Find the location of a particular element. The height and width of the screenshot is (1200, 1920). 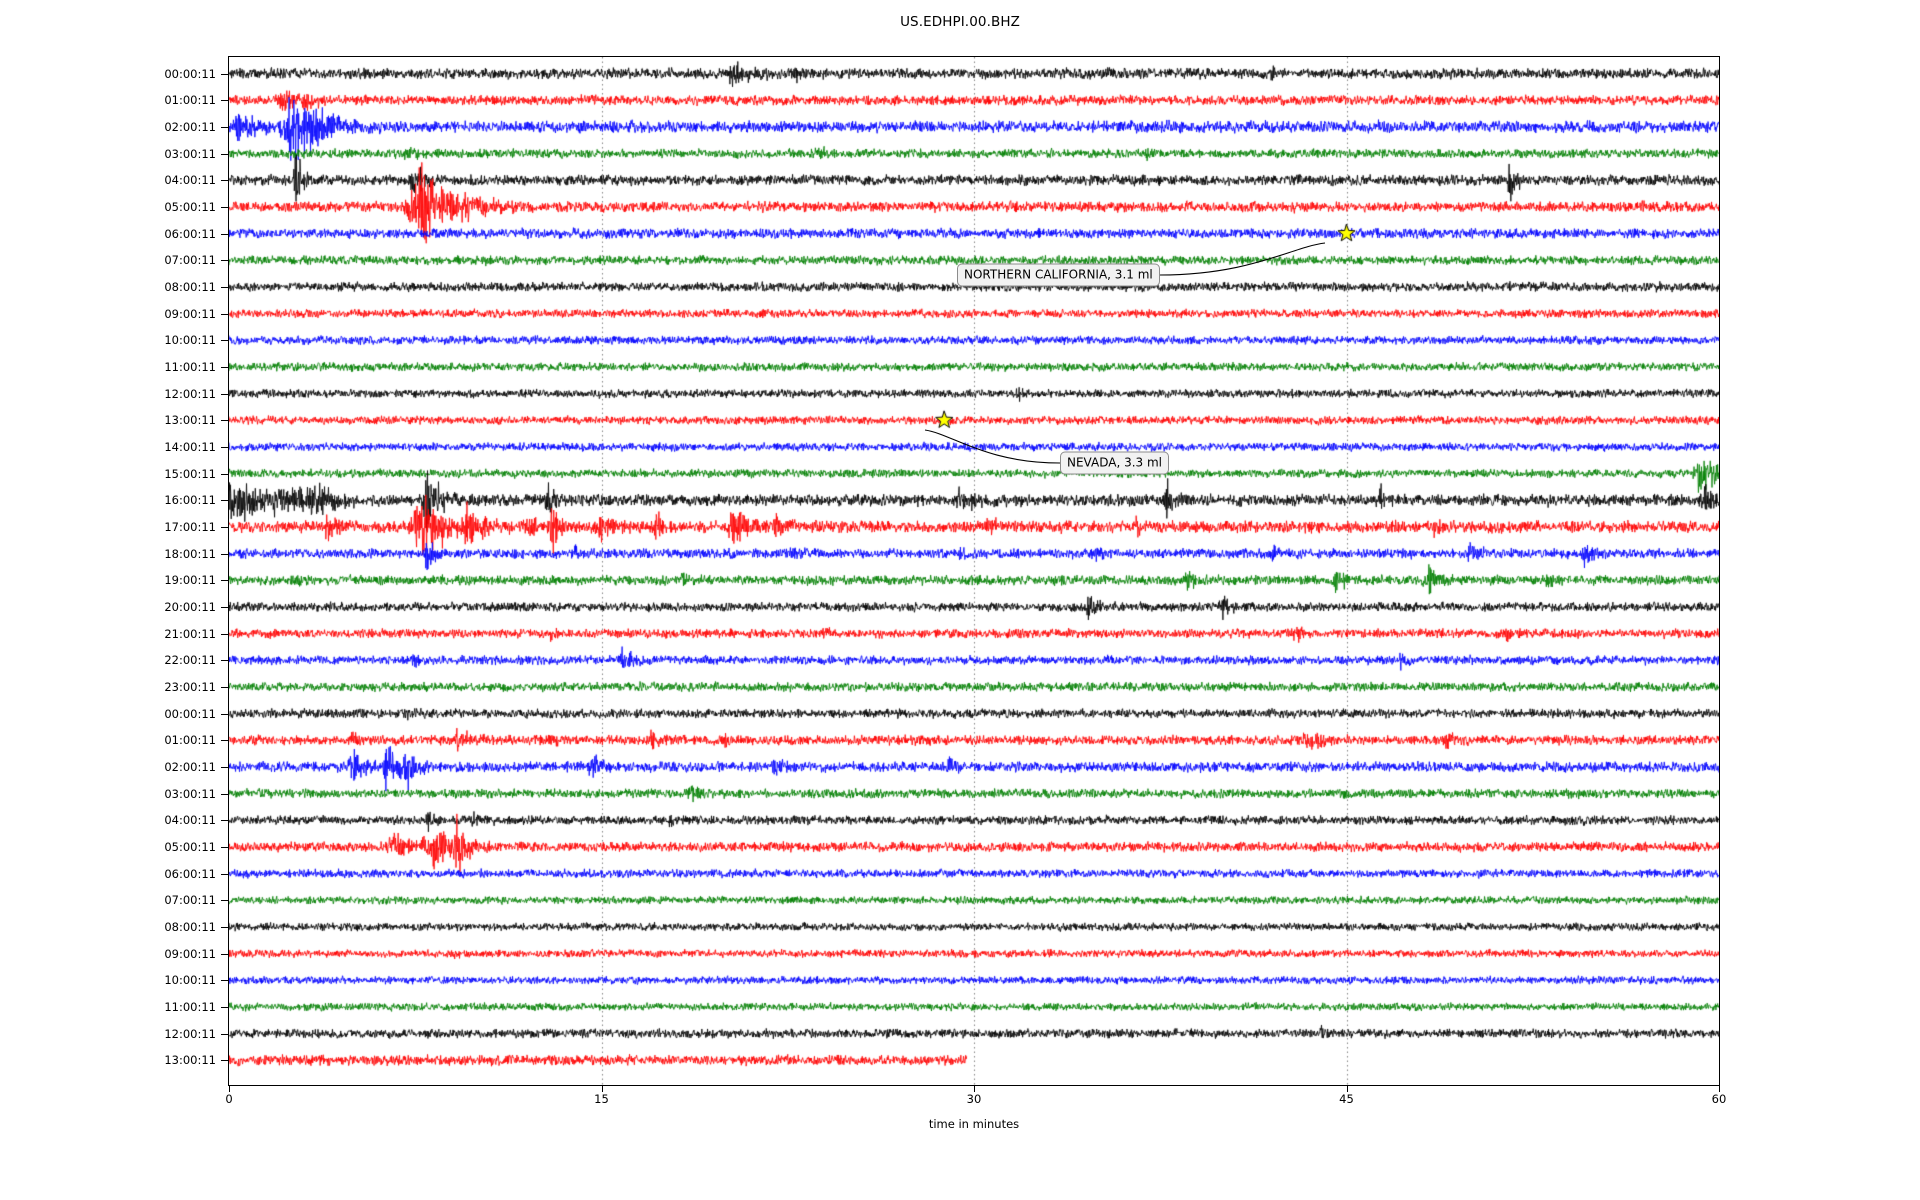

y-axis-tick-label: 21:00:11 is located at coordinates (190, 633).